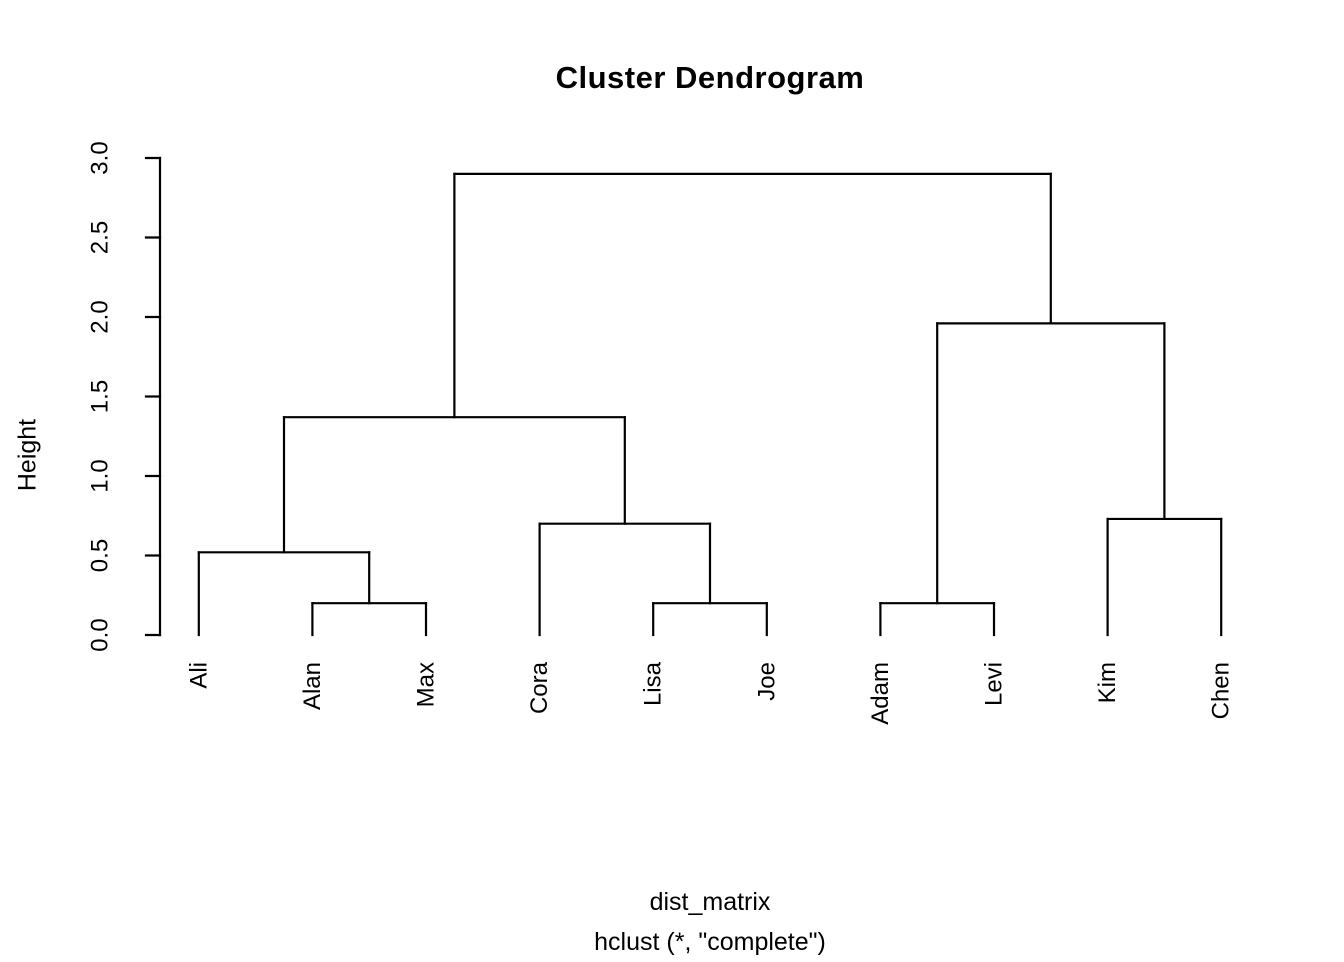 This screenshot has height=962, width=1344. What do you see at coordinates (100, 157) in the screenshot?
I see `y-tick-label-3.0: 3.0` at bounding box center [100, 157].